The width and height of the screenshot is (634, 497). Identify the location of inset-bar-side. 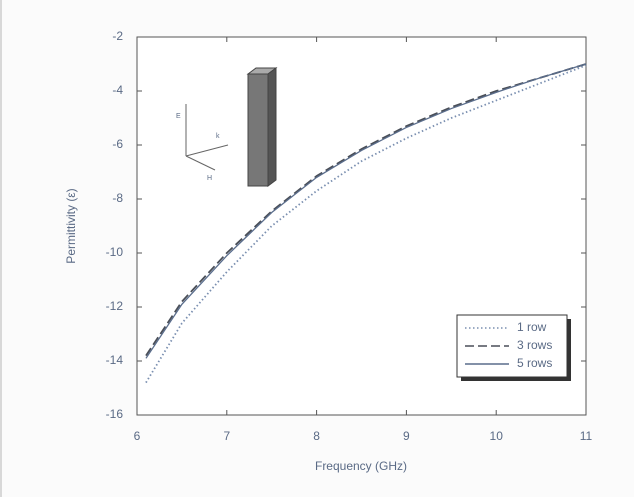
(272, 127).